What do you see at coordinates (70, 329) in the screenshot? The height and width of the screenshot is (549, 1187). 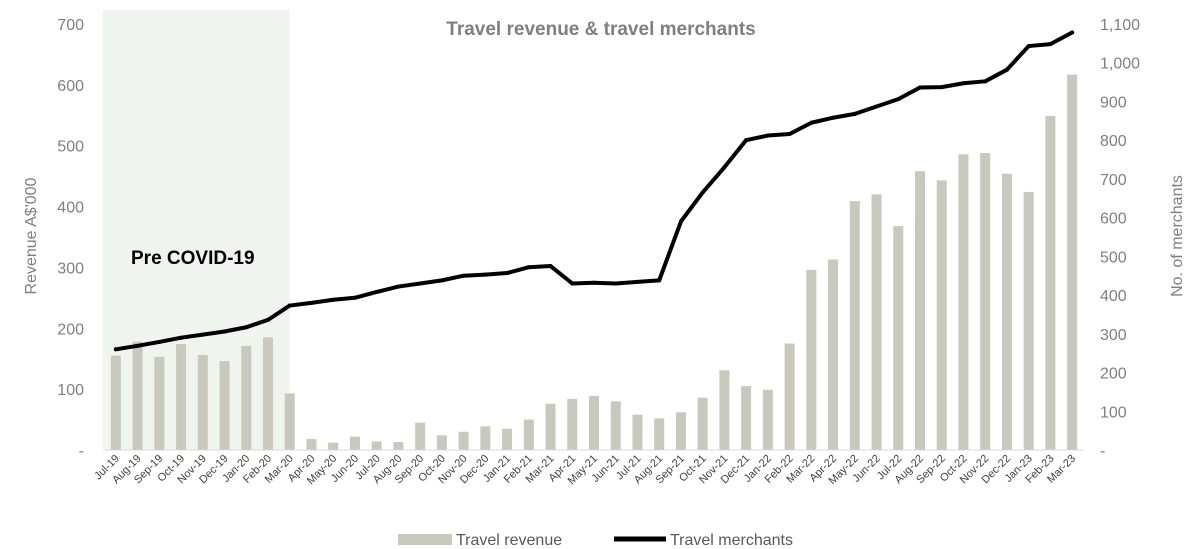 I see `y-left-tick-label: 200` at bounding box center [70, 329].